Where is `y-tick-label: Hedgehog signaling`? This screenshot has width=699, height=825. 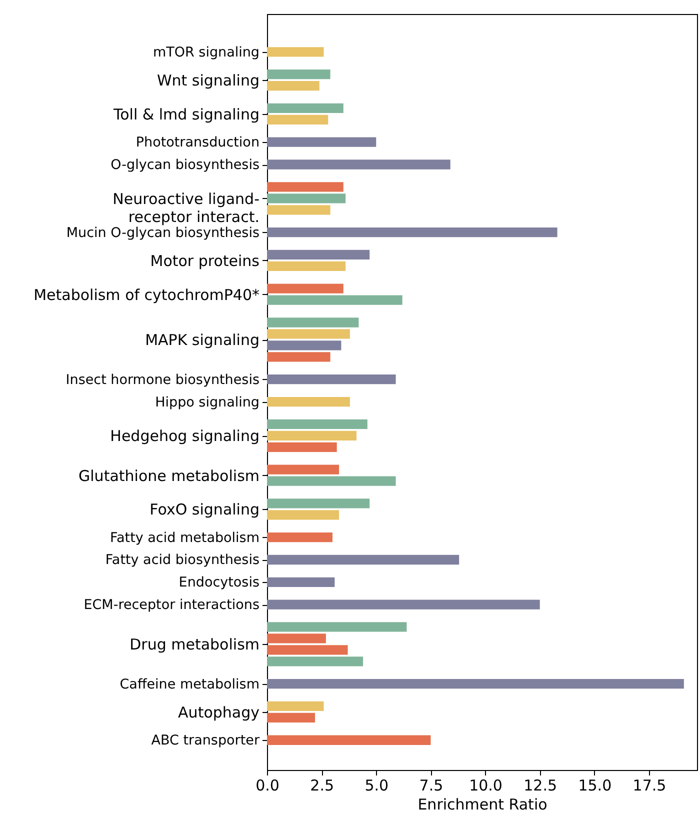 y-tick-label: Hedgehog signaling is located at coordinates (185, 436).